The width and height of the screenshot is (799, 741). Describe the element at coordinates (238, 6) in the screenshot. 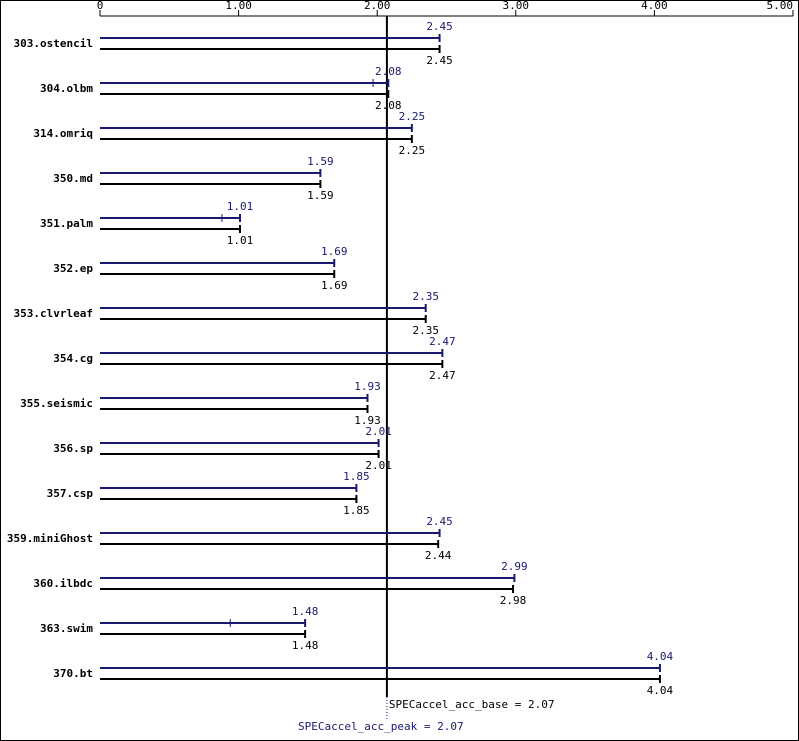

I see `x-tick-label: 1.00` at that location.